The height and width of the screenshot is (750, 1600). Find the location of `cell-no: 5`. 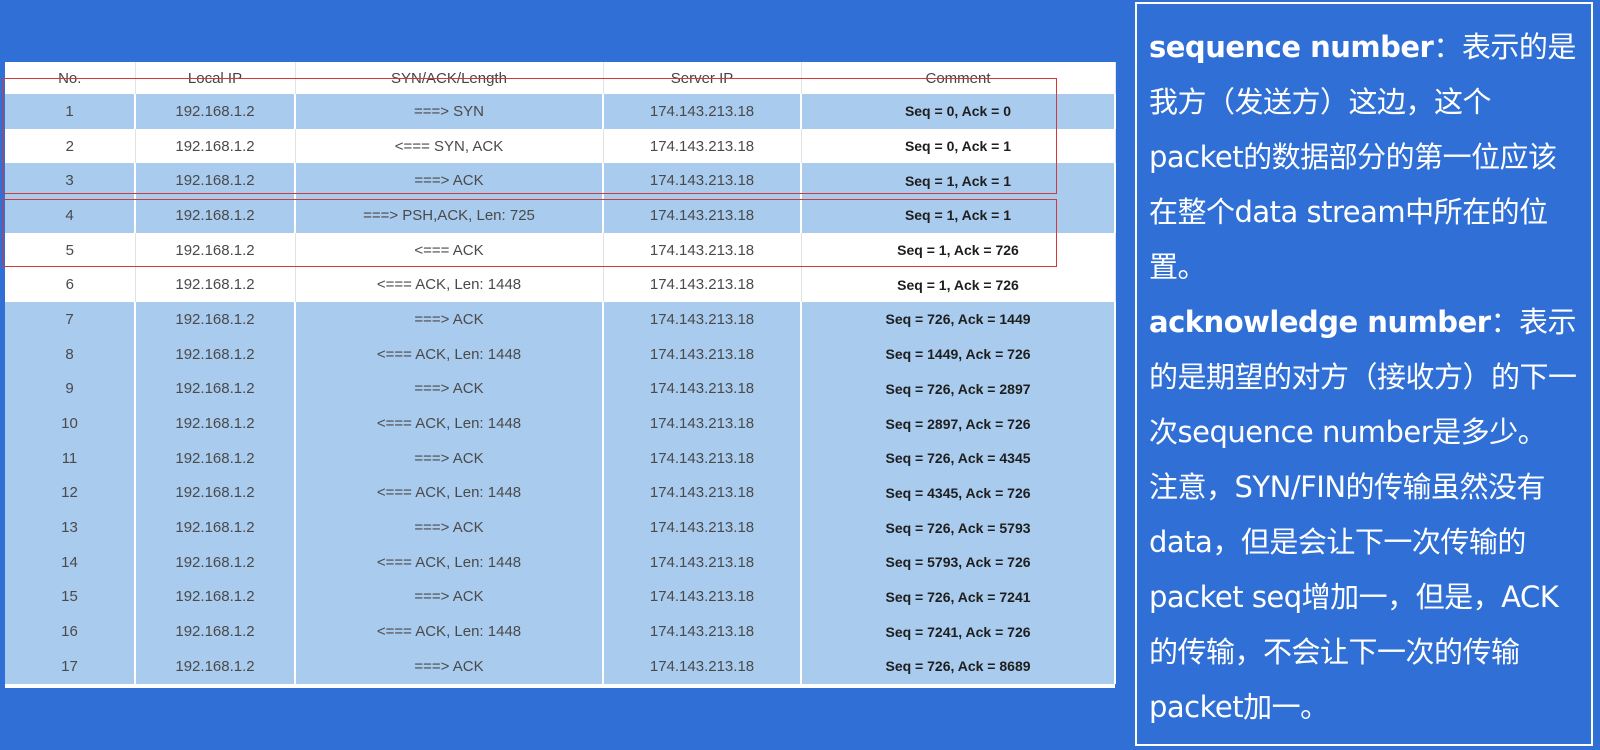

cell-no: 5 is located at coordinates (70, 250).